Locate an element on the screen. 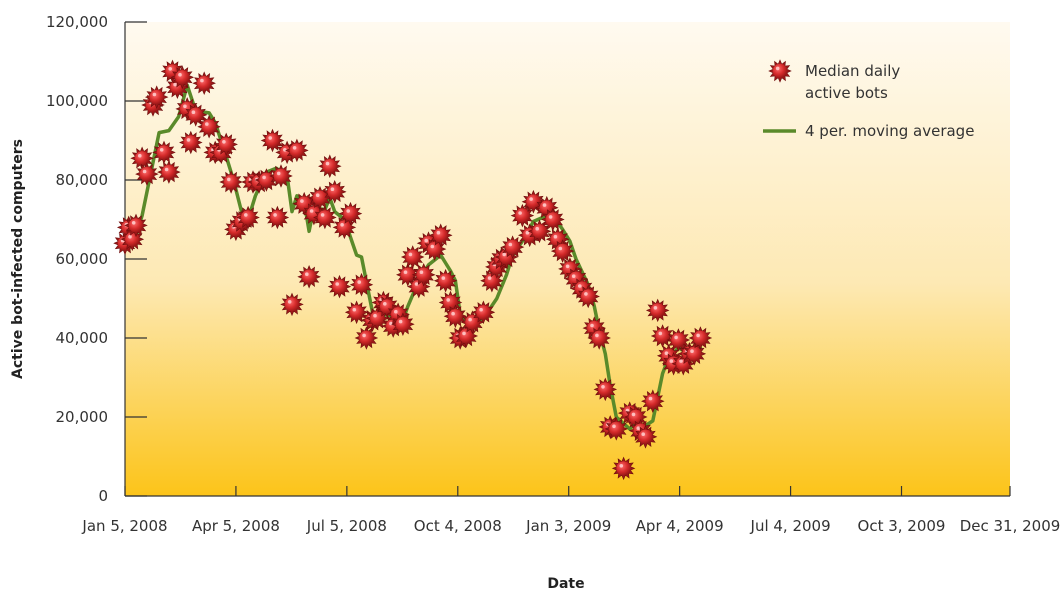 Image resolution: width=1060 pixels, height=593 pixels. legend-label-ma: 4 per. moving average is located at coordinates (889, 131).